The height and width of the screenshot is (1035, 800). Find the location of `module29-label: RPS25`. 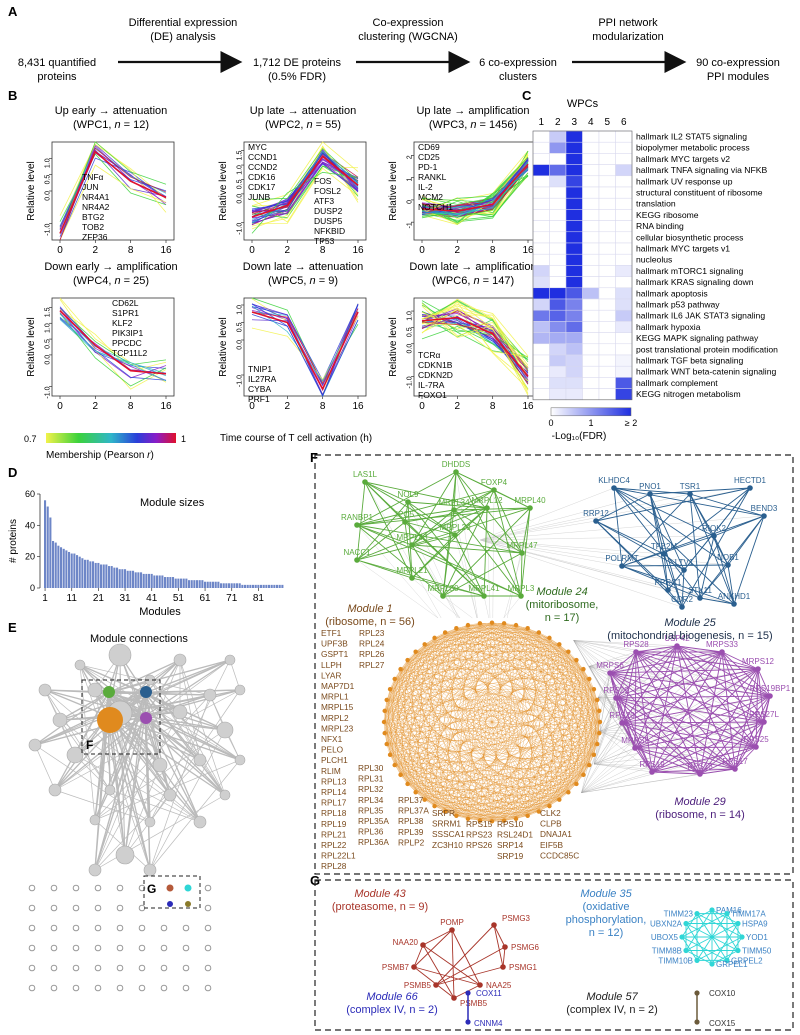

module29-label: RPS25 is located at coordinates (756, 739).